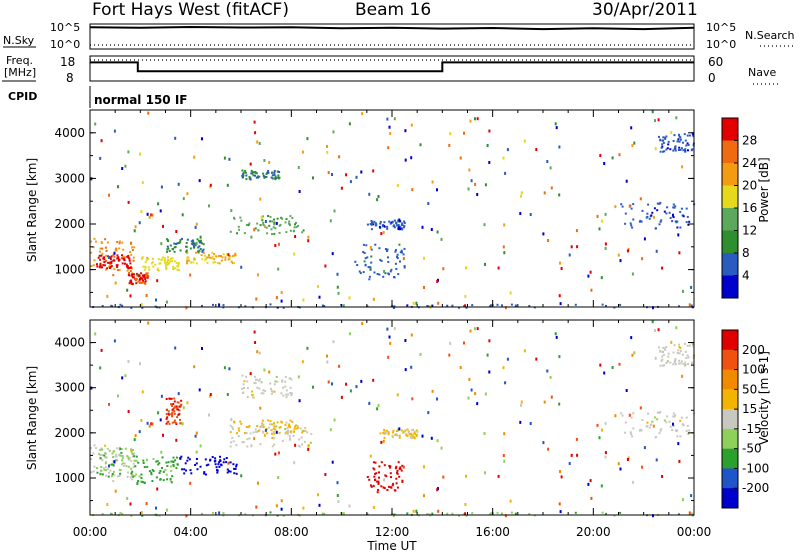 Image resolution: width=800 pixels, height=558 pixels. What do you see at coordinates (291, 532) in the screenshot?
I see `x-tick-label: 08:00` at bounding box center [291, 532].